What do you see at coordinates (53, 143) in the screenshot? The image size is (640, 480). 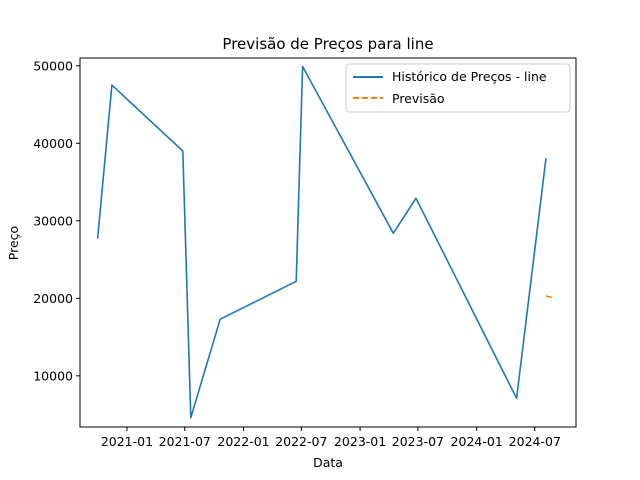 I see `y-tick-label: 40000` at bounding box center [53, 143].